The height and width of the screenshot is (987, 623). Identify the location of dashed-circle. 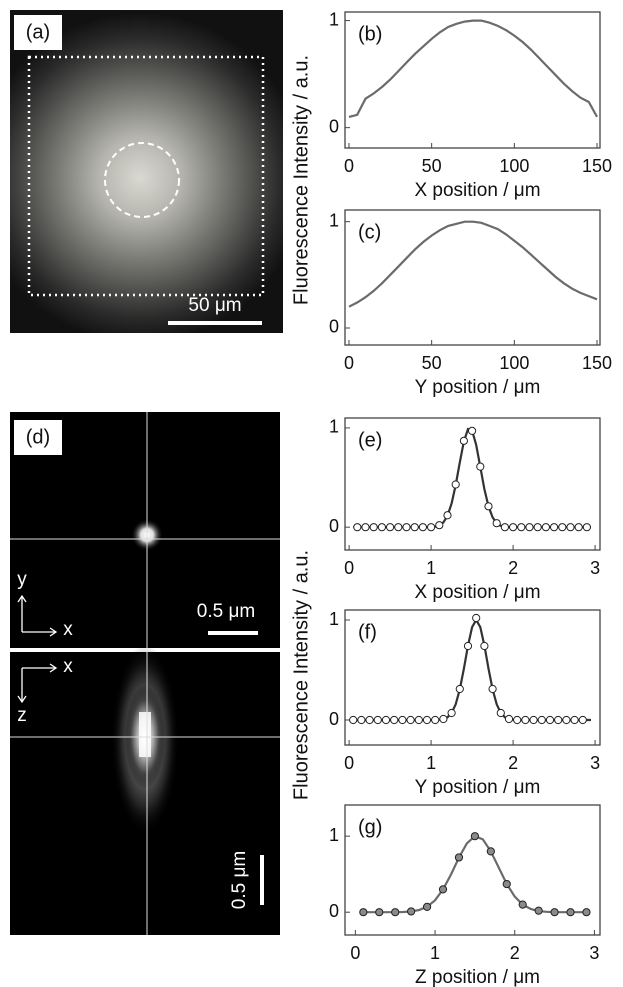
(142, 180).